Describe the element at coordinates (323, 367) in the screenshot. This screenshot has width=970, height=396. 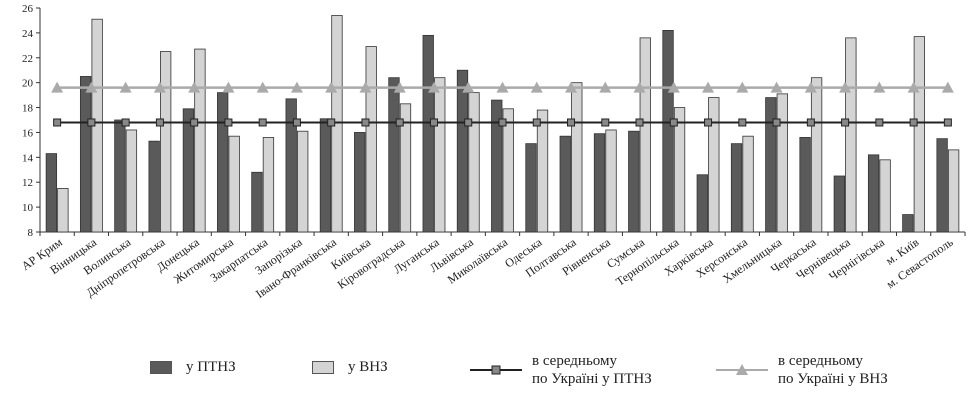
I see `legend-swatch-vnz` at that location.